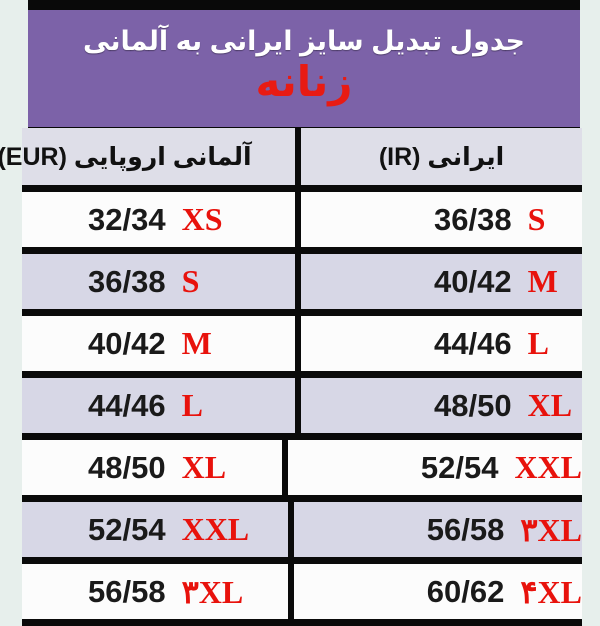 The width and height of the screenshot is (600, 626). Describe the element at coordinates (465, 529) in the screenshot. I see `ir-size: 56/58` at that location.